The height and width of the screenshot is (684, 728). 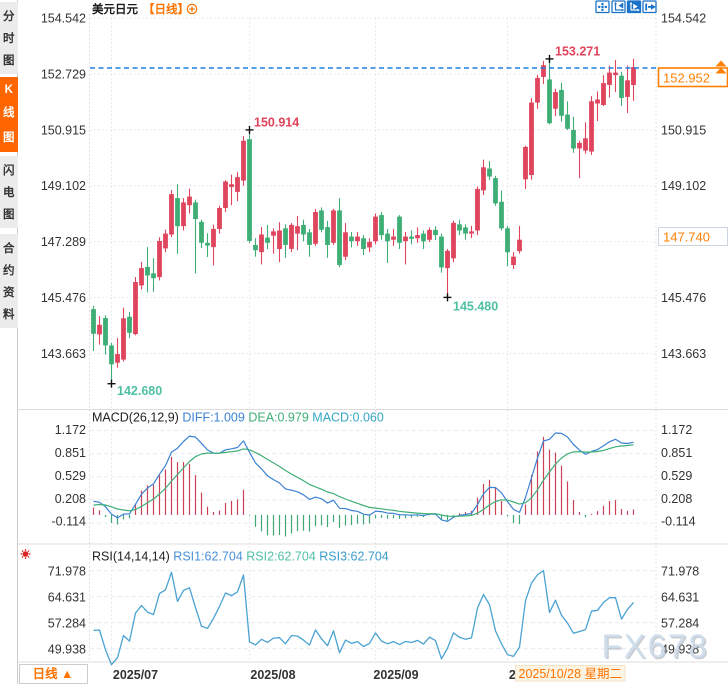 What do you see at coordinates (475, 307) in the screenshot?
I see `svg-text: 145.480` at bounding box center [475, 307].